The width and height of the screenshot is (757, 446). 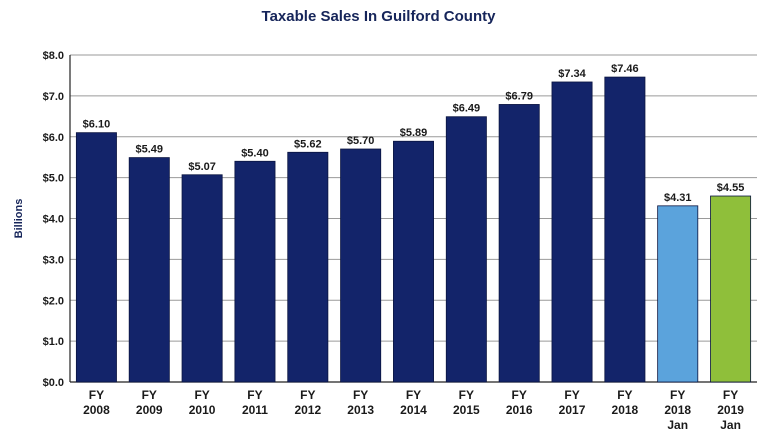 What do you see at coordinates (308, 144) in the screenshot?
I see `data-label: $5.62` at bounding box center [308, 144].